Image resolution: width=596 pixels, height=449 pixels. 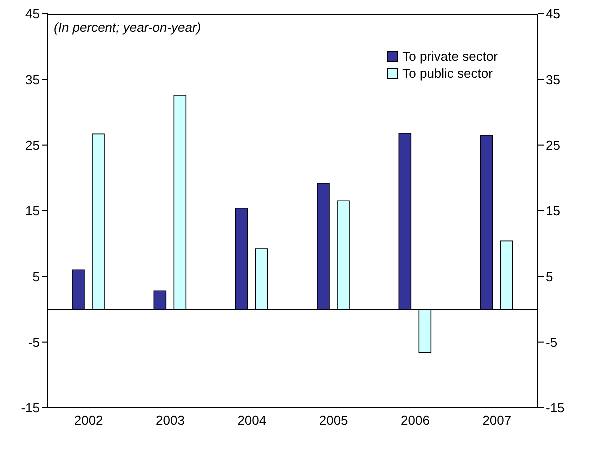 What do you see at coordinates (333, 420) in the screenshot?
I see `x-tick-label: 2005` at bounding box center [333, 420].